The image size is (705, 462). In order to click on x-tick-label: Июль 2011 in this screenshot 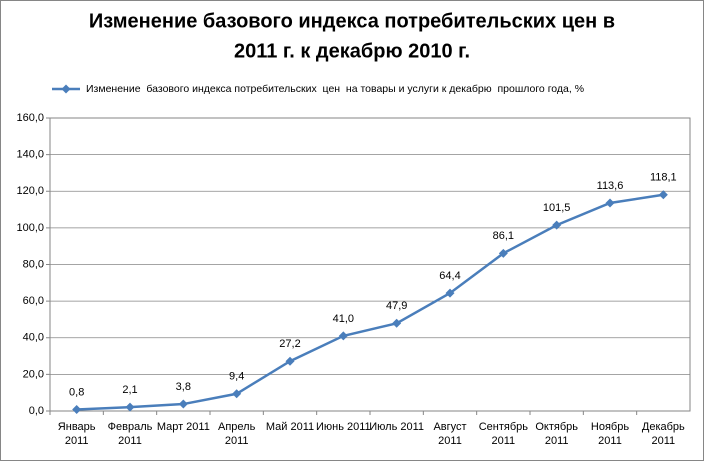, I will do `click(397, 427)`.